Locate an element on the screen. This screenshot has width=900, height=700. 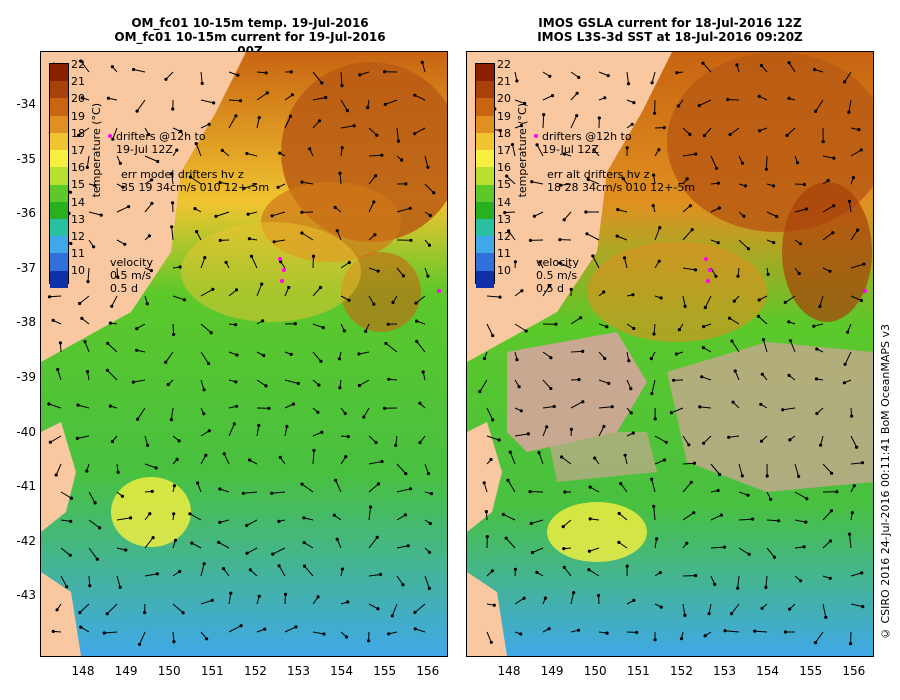
colorbar-tick-label: 12 is located at coordinates (504, 236).